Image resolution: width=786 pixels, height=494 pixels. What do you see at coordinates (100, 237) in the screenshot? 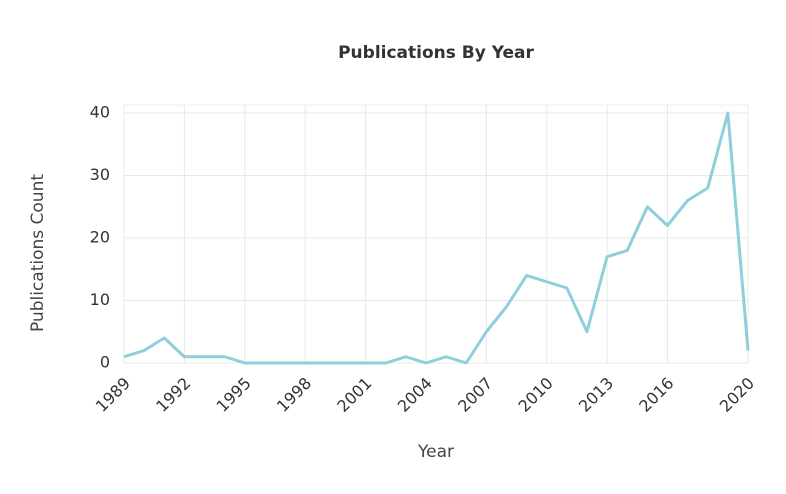
I see `y-tick-label: 20` at bounding box center [100, 237].